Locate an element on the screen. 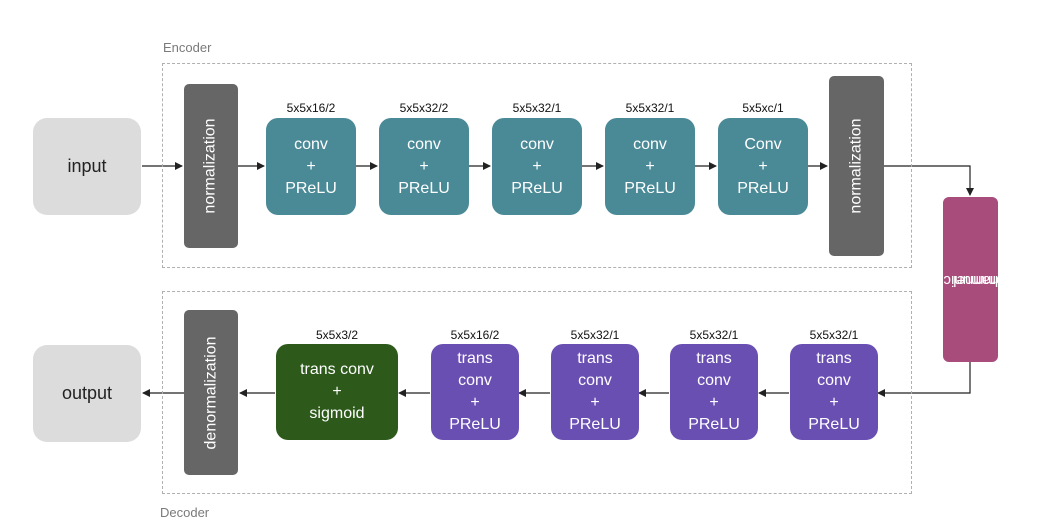  encoder-layer-4-param: 5x5x32/1 is located at coordinates (650, 108).